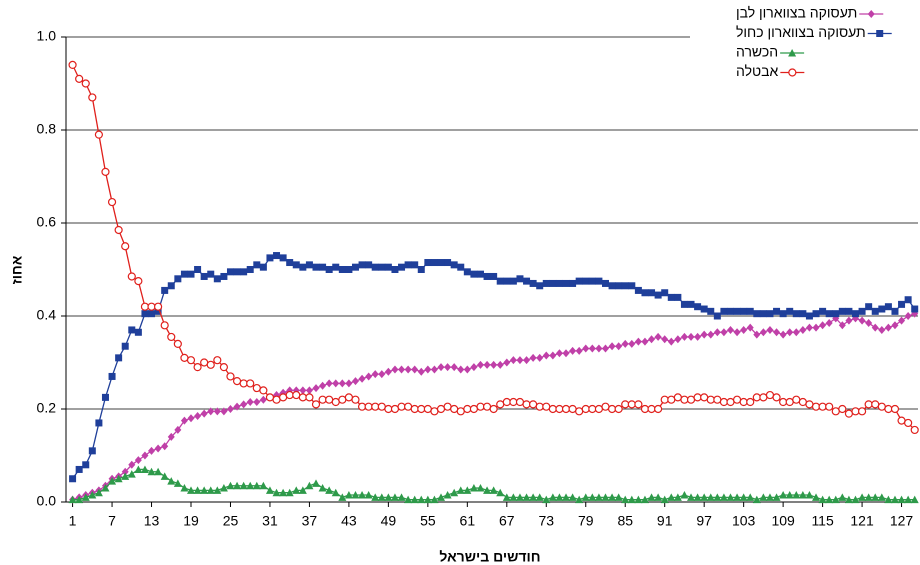  What do you see at coordinates (468, 521) in the screenshot?
I see `x-tick-label: 61` at bounding box center [468, 521].